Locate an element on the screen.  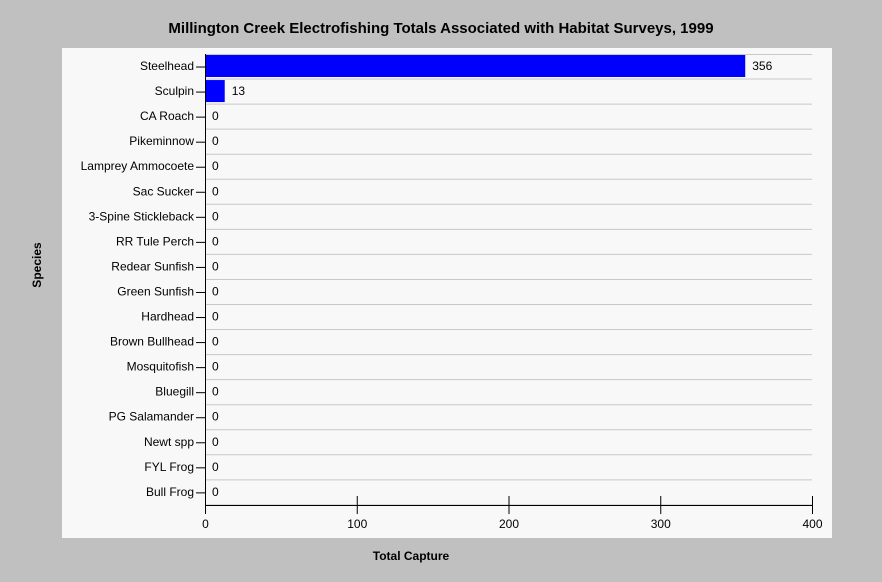
category-label: PG Salamander is located at coordinates (151, 417).